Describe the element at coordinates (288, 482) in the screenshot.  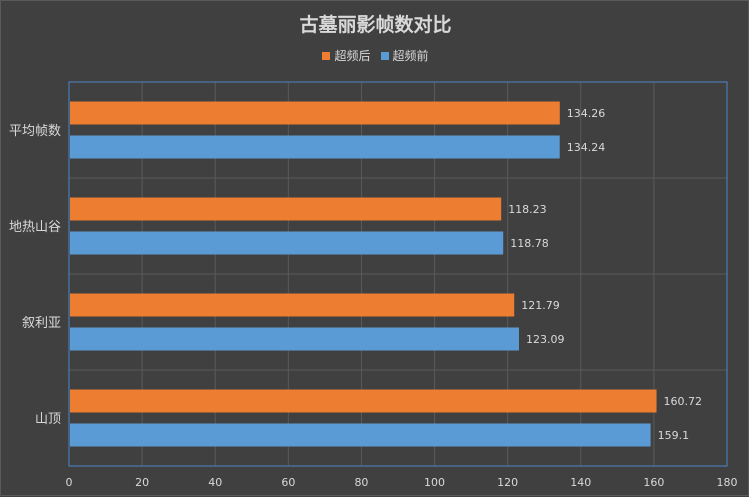
I see `x-tick-label: 60` at that location.